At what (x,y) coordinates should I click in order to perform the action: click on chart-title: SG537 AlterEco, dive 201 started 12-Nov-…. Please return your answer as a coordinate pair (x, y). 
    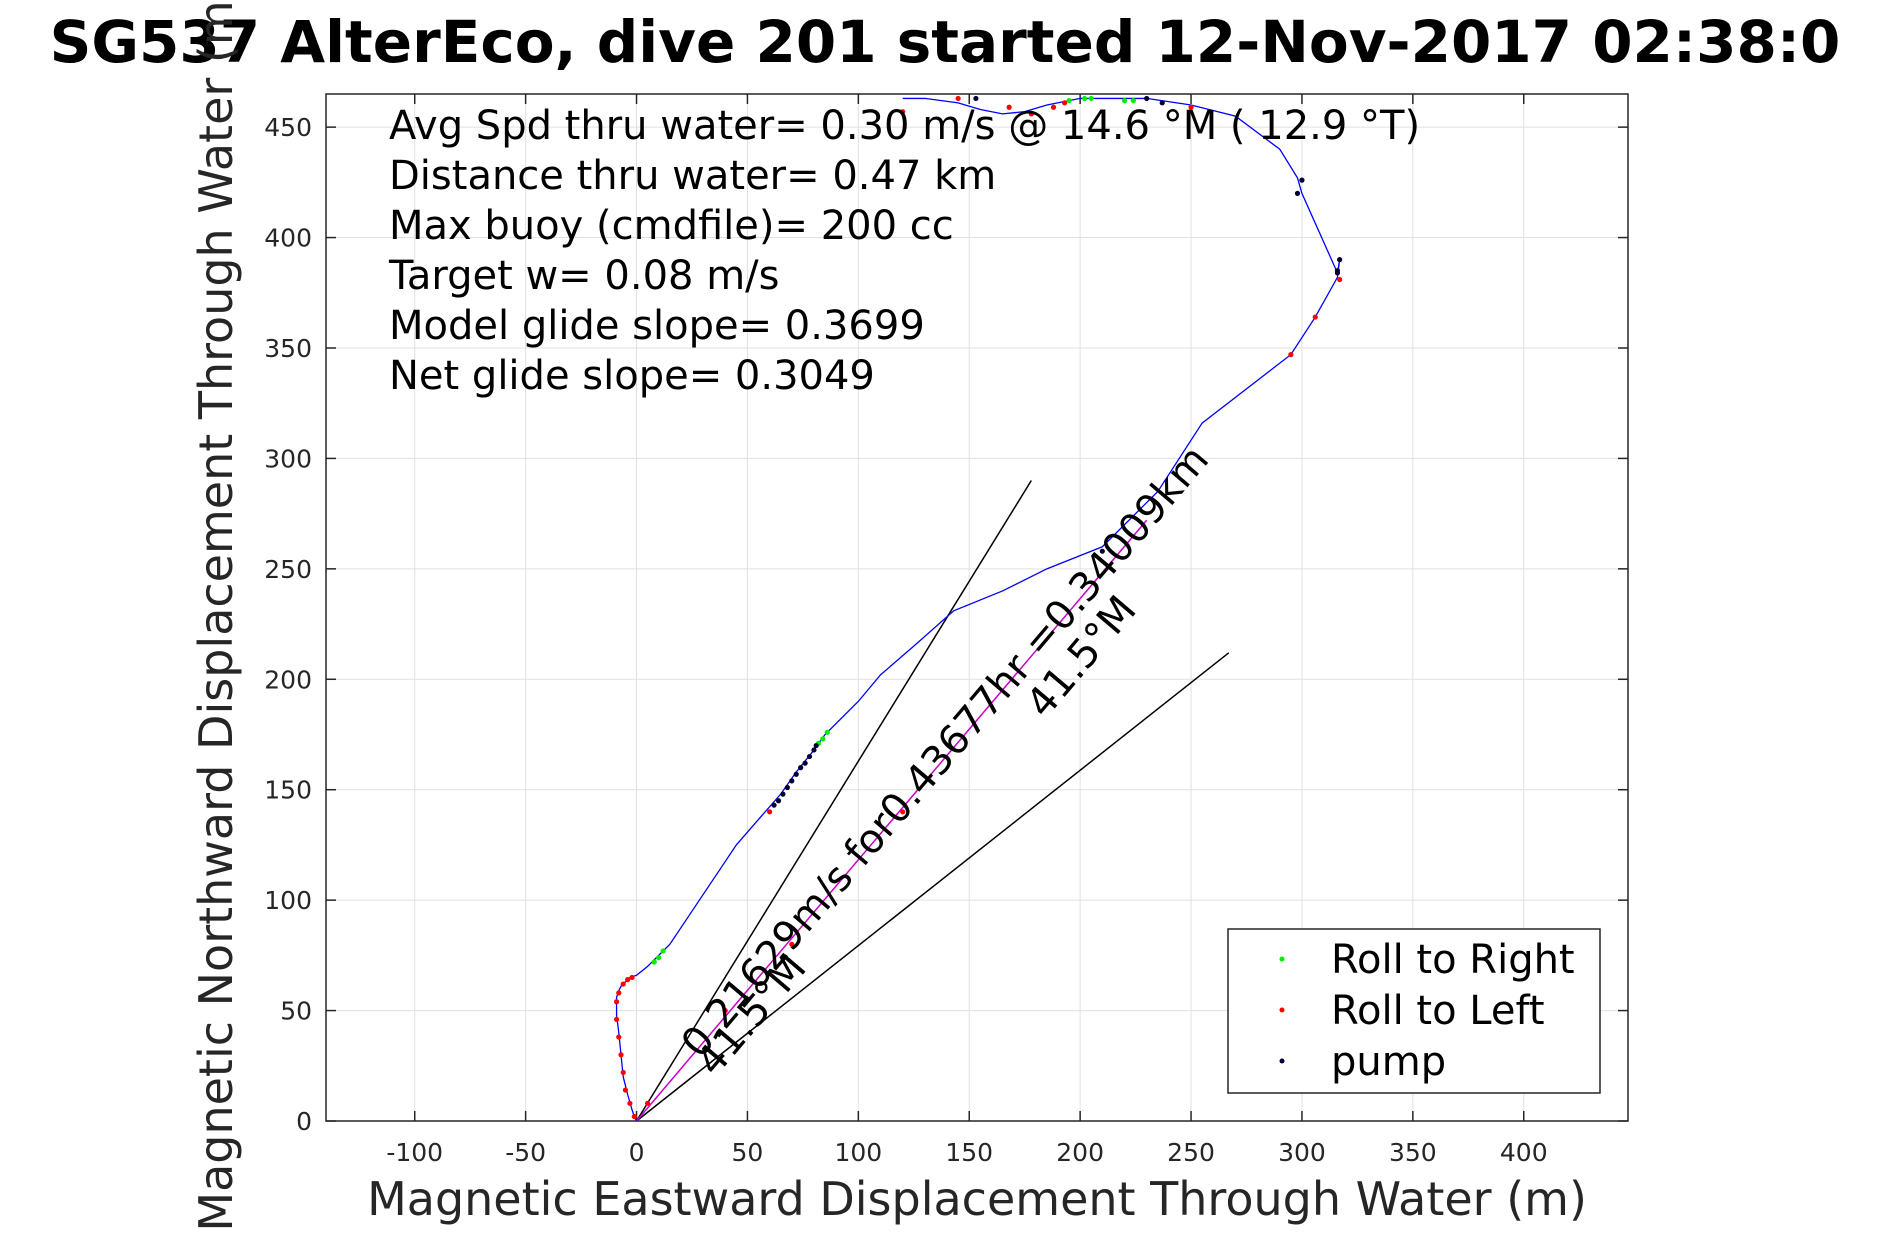
    Looking at the image, I should click on (945, 42).